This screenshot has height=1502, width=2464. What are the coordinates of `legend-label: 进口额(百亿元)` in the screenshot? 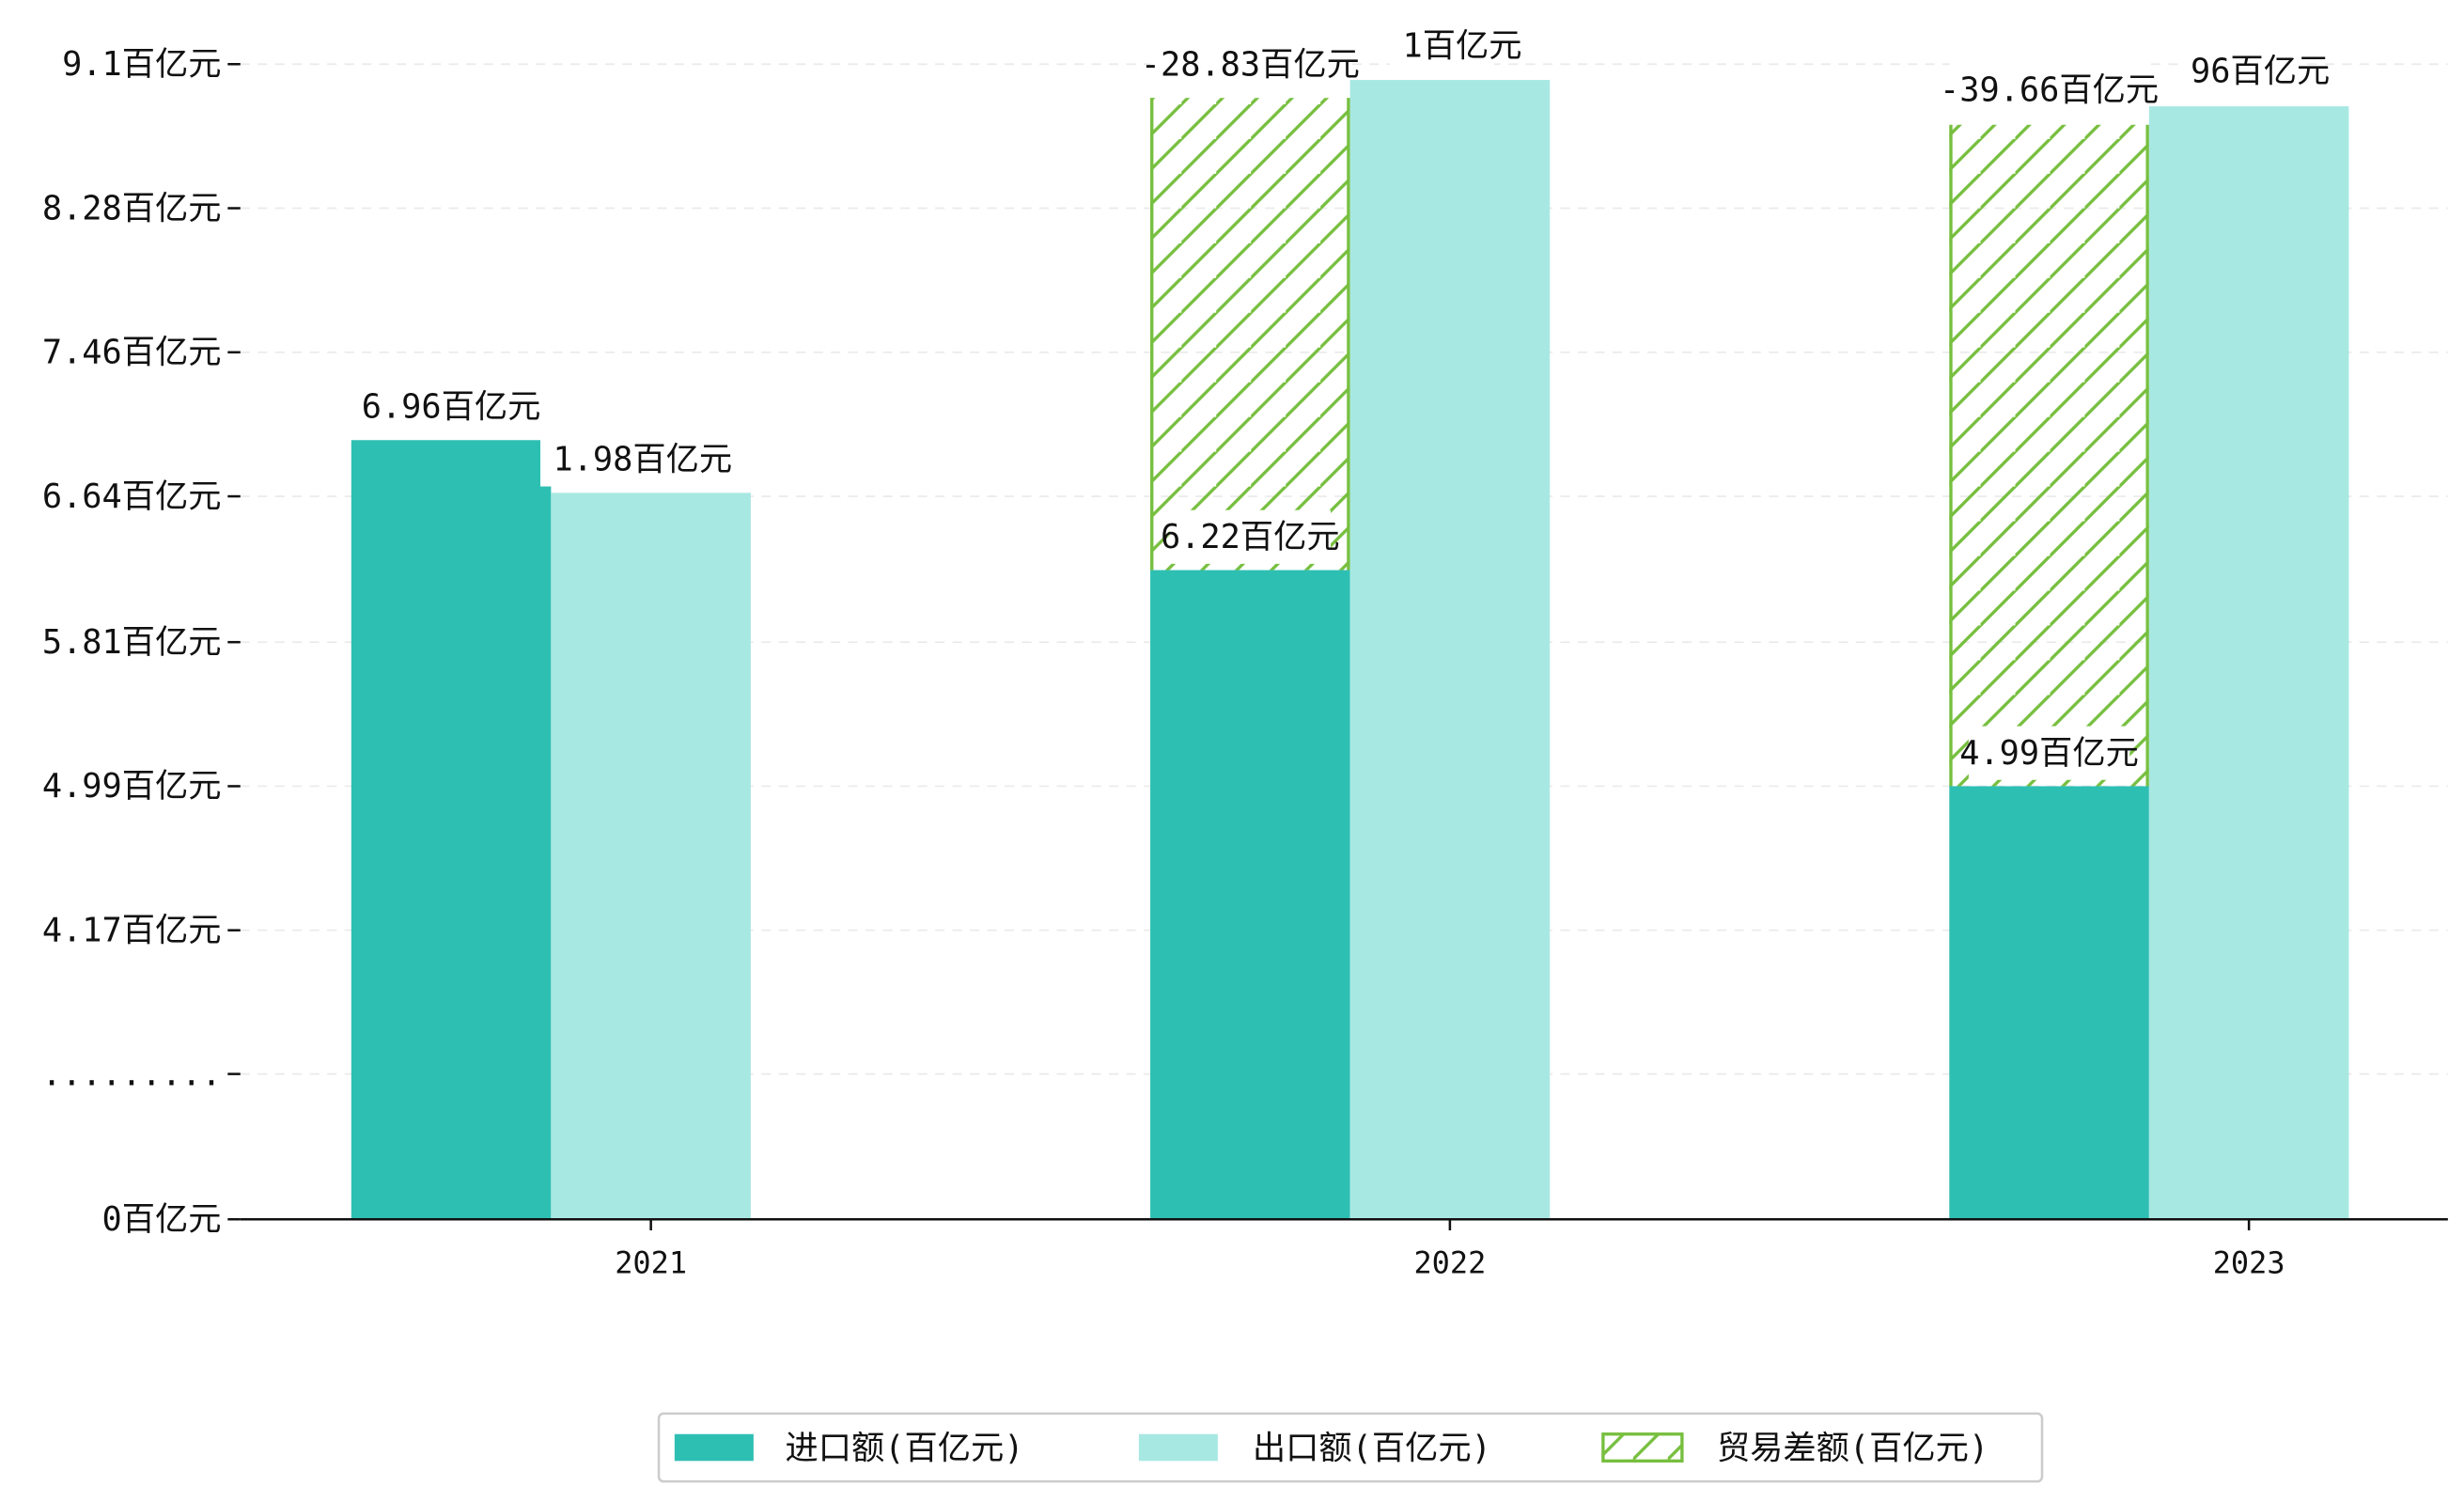 It's located at (904, 1449).